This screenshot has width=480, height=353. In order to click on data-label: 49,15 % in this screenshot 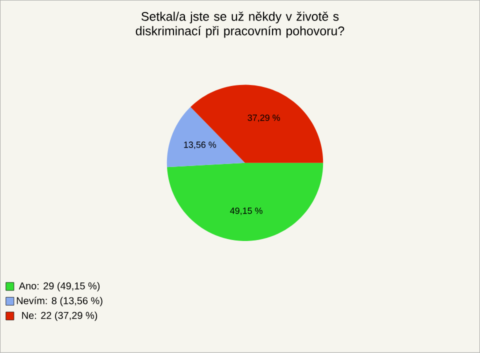, I will do `click(246, 212)`.